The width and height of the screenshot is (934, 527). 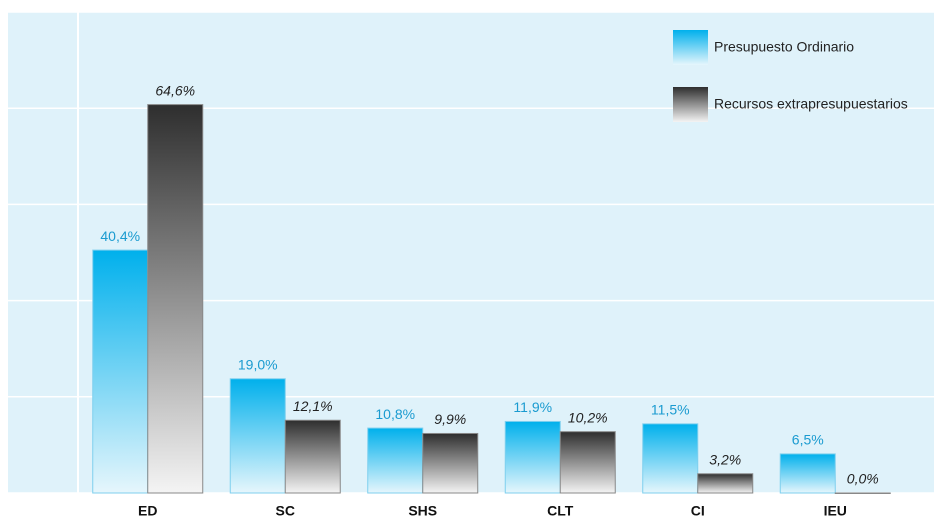 What do you see at coordinates (258, 364) in the screenshot?
I see `data-label: 19,0%` at bounding box center [258, 364].